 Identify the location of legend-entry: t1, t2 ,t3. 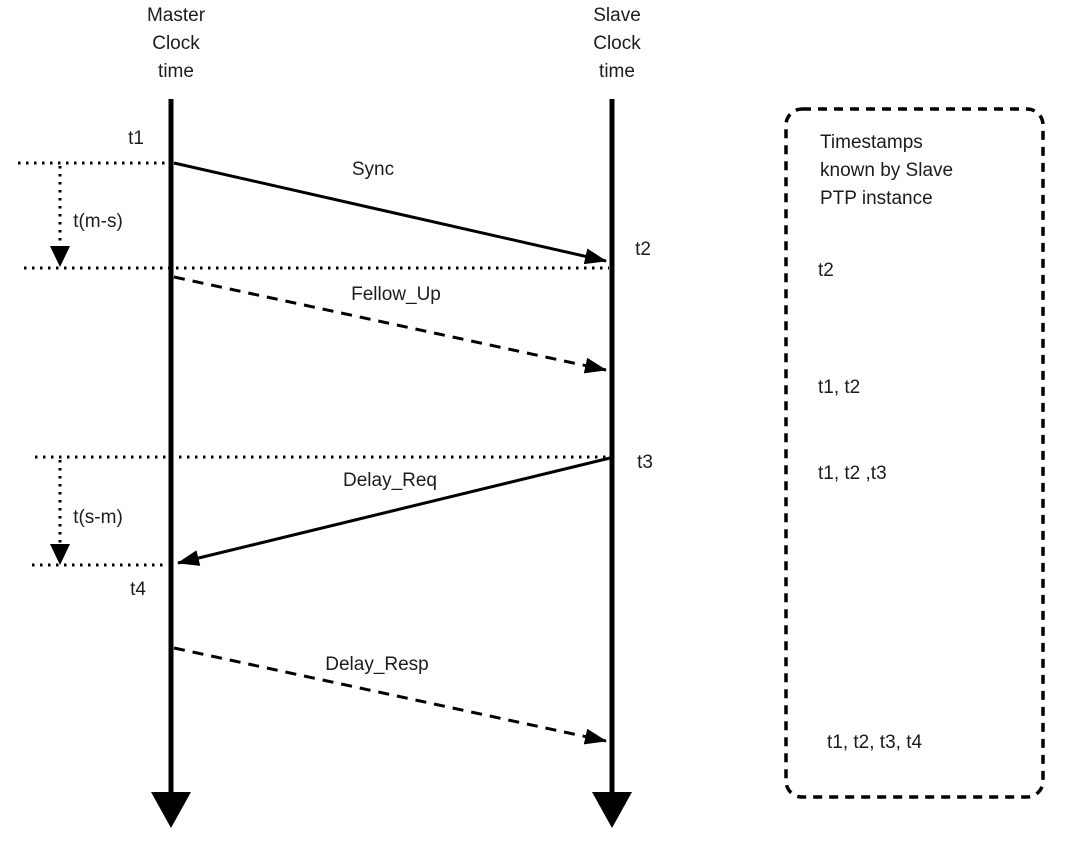
(852, 473).